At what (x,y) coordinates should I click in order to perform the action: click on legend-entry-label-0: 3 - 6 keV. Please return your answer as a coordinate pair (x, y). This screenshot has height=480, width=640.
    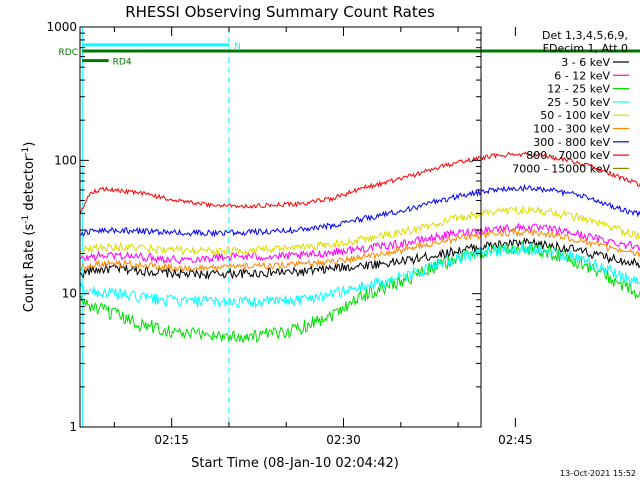
    Looking at the image, I should click on (585, 62).